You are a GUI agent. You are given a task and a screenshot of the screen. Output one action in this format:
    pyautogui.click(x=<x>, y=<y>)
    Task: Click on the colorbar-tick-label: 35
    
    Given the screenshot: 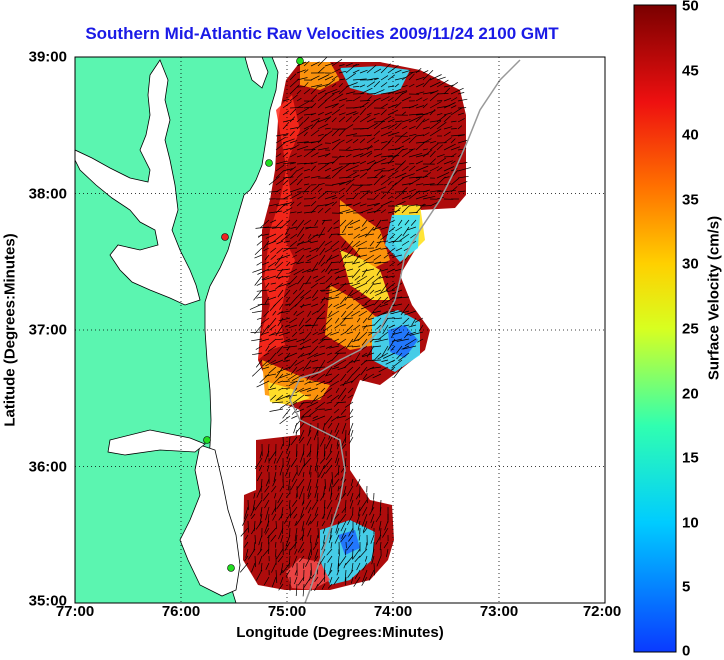 What is the action you would take?
    pyautogui.click(x=690, y=200)
    